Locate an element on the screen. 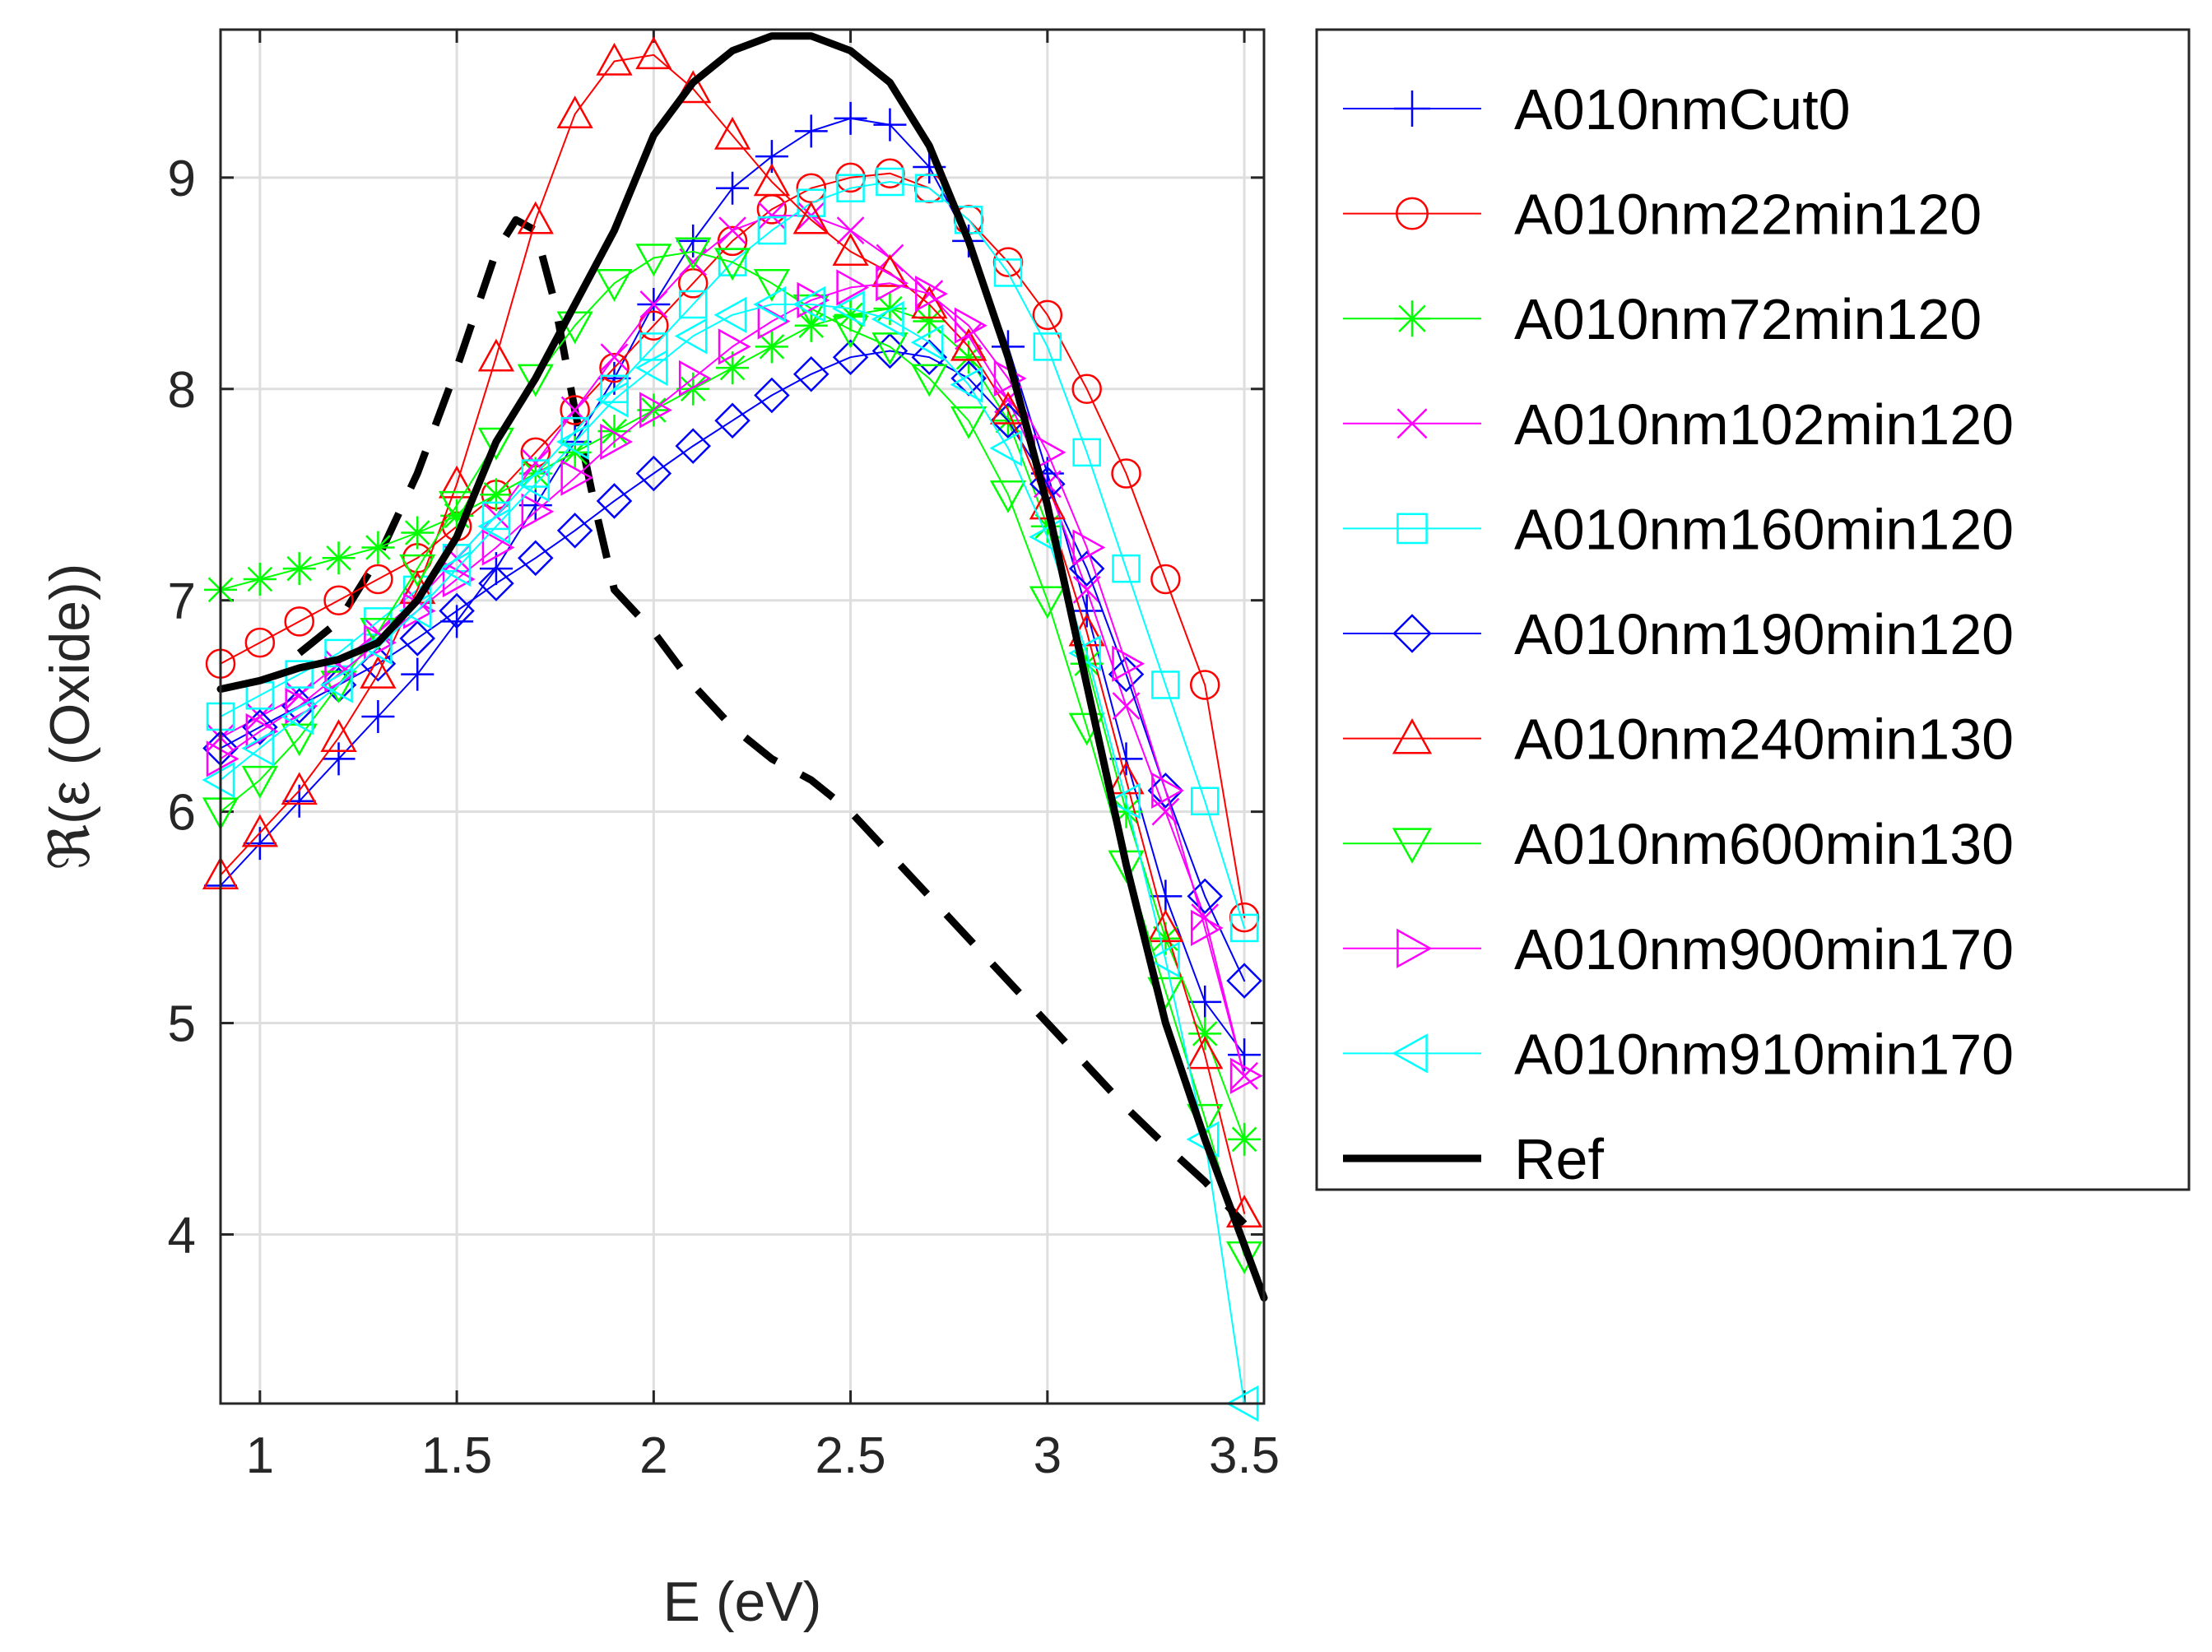 This screenshot has width=2212, height=1652. legend-entry: A010nm22min120 is located at coordinates (1662, 215).